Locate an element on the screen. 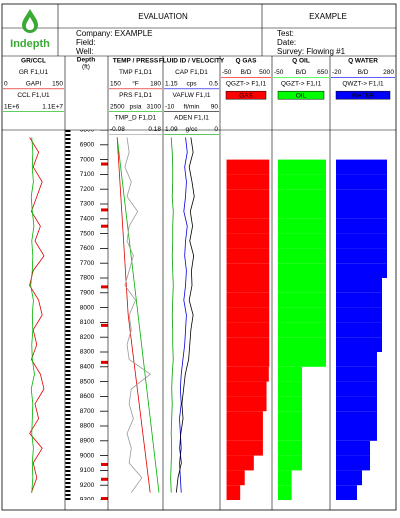 Image resolution: width=400 pixels, height=518 pixels. well: Well: is located at coordinates (85, 51).